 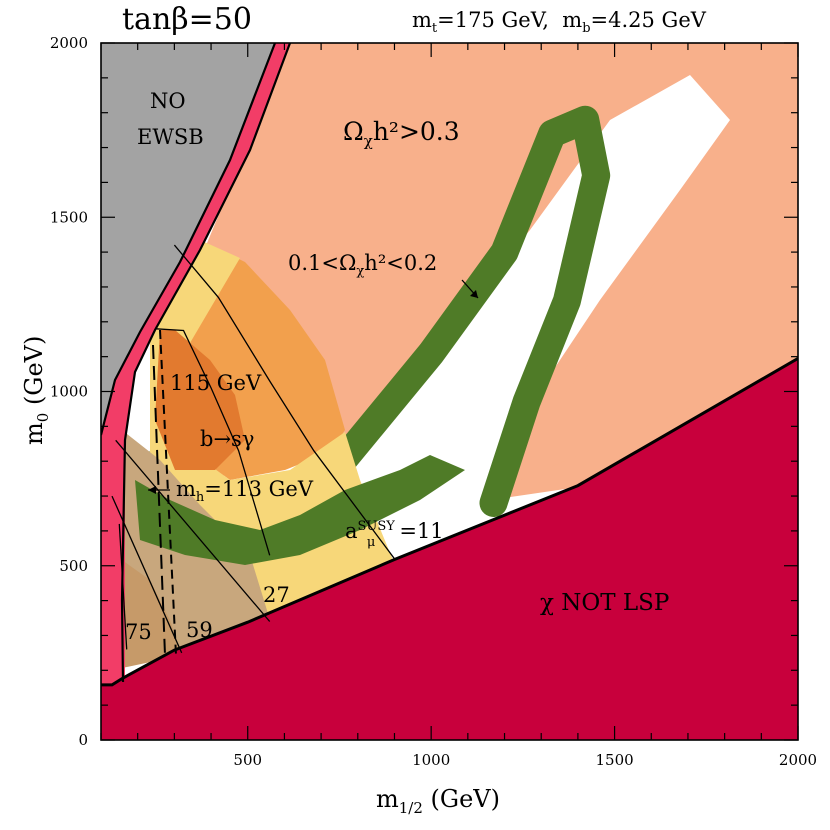 I want to click on label-wmap: 0.1<Ωχh²<0.2, so click(x=362, y=265).